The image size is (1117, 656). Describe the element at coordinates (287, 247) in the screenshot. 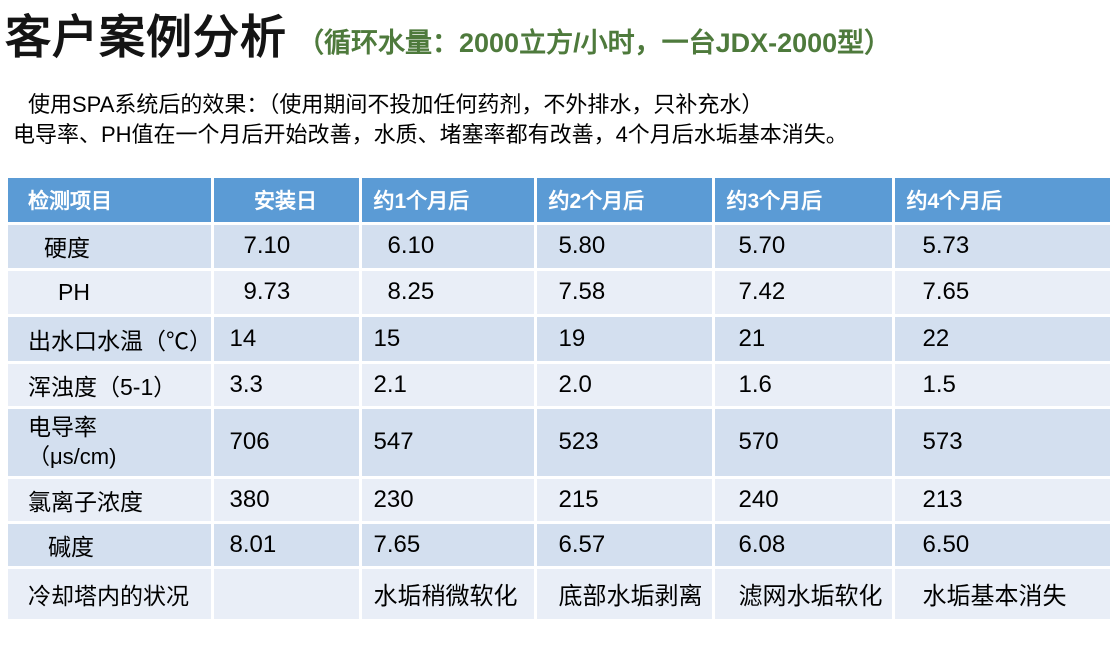

I see `cell-value: 7.10` at that location.